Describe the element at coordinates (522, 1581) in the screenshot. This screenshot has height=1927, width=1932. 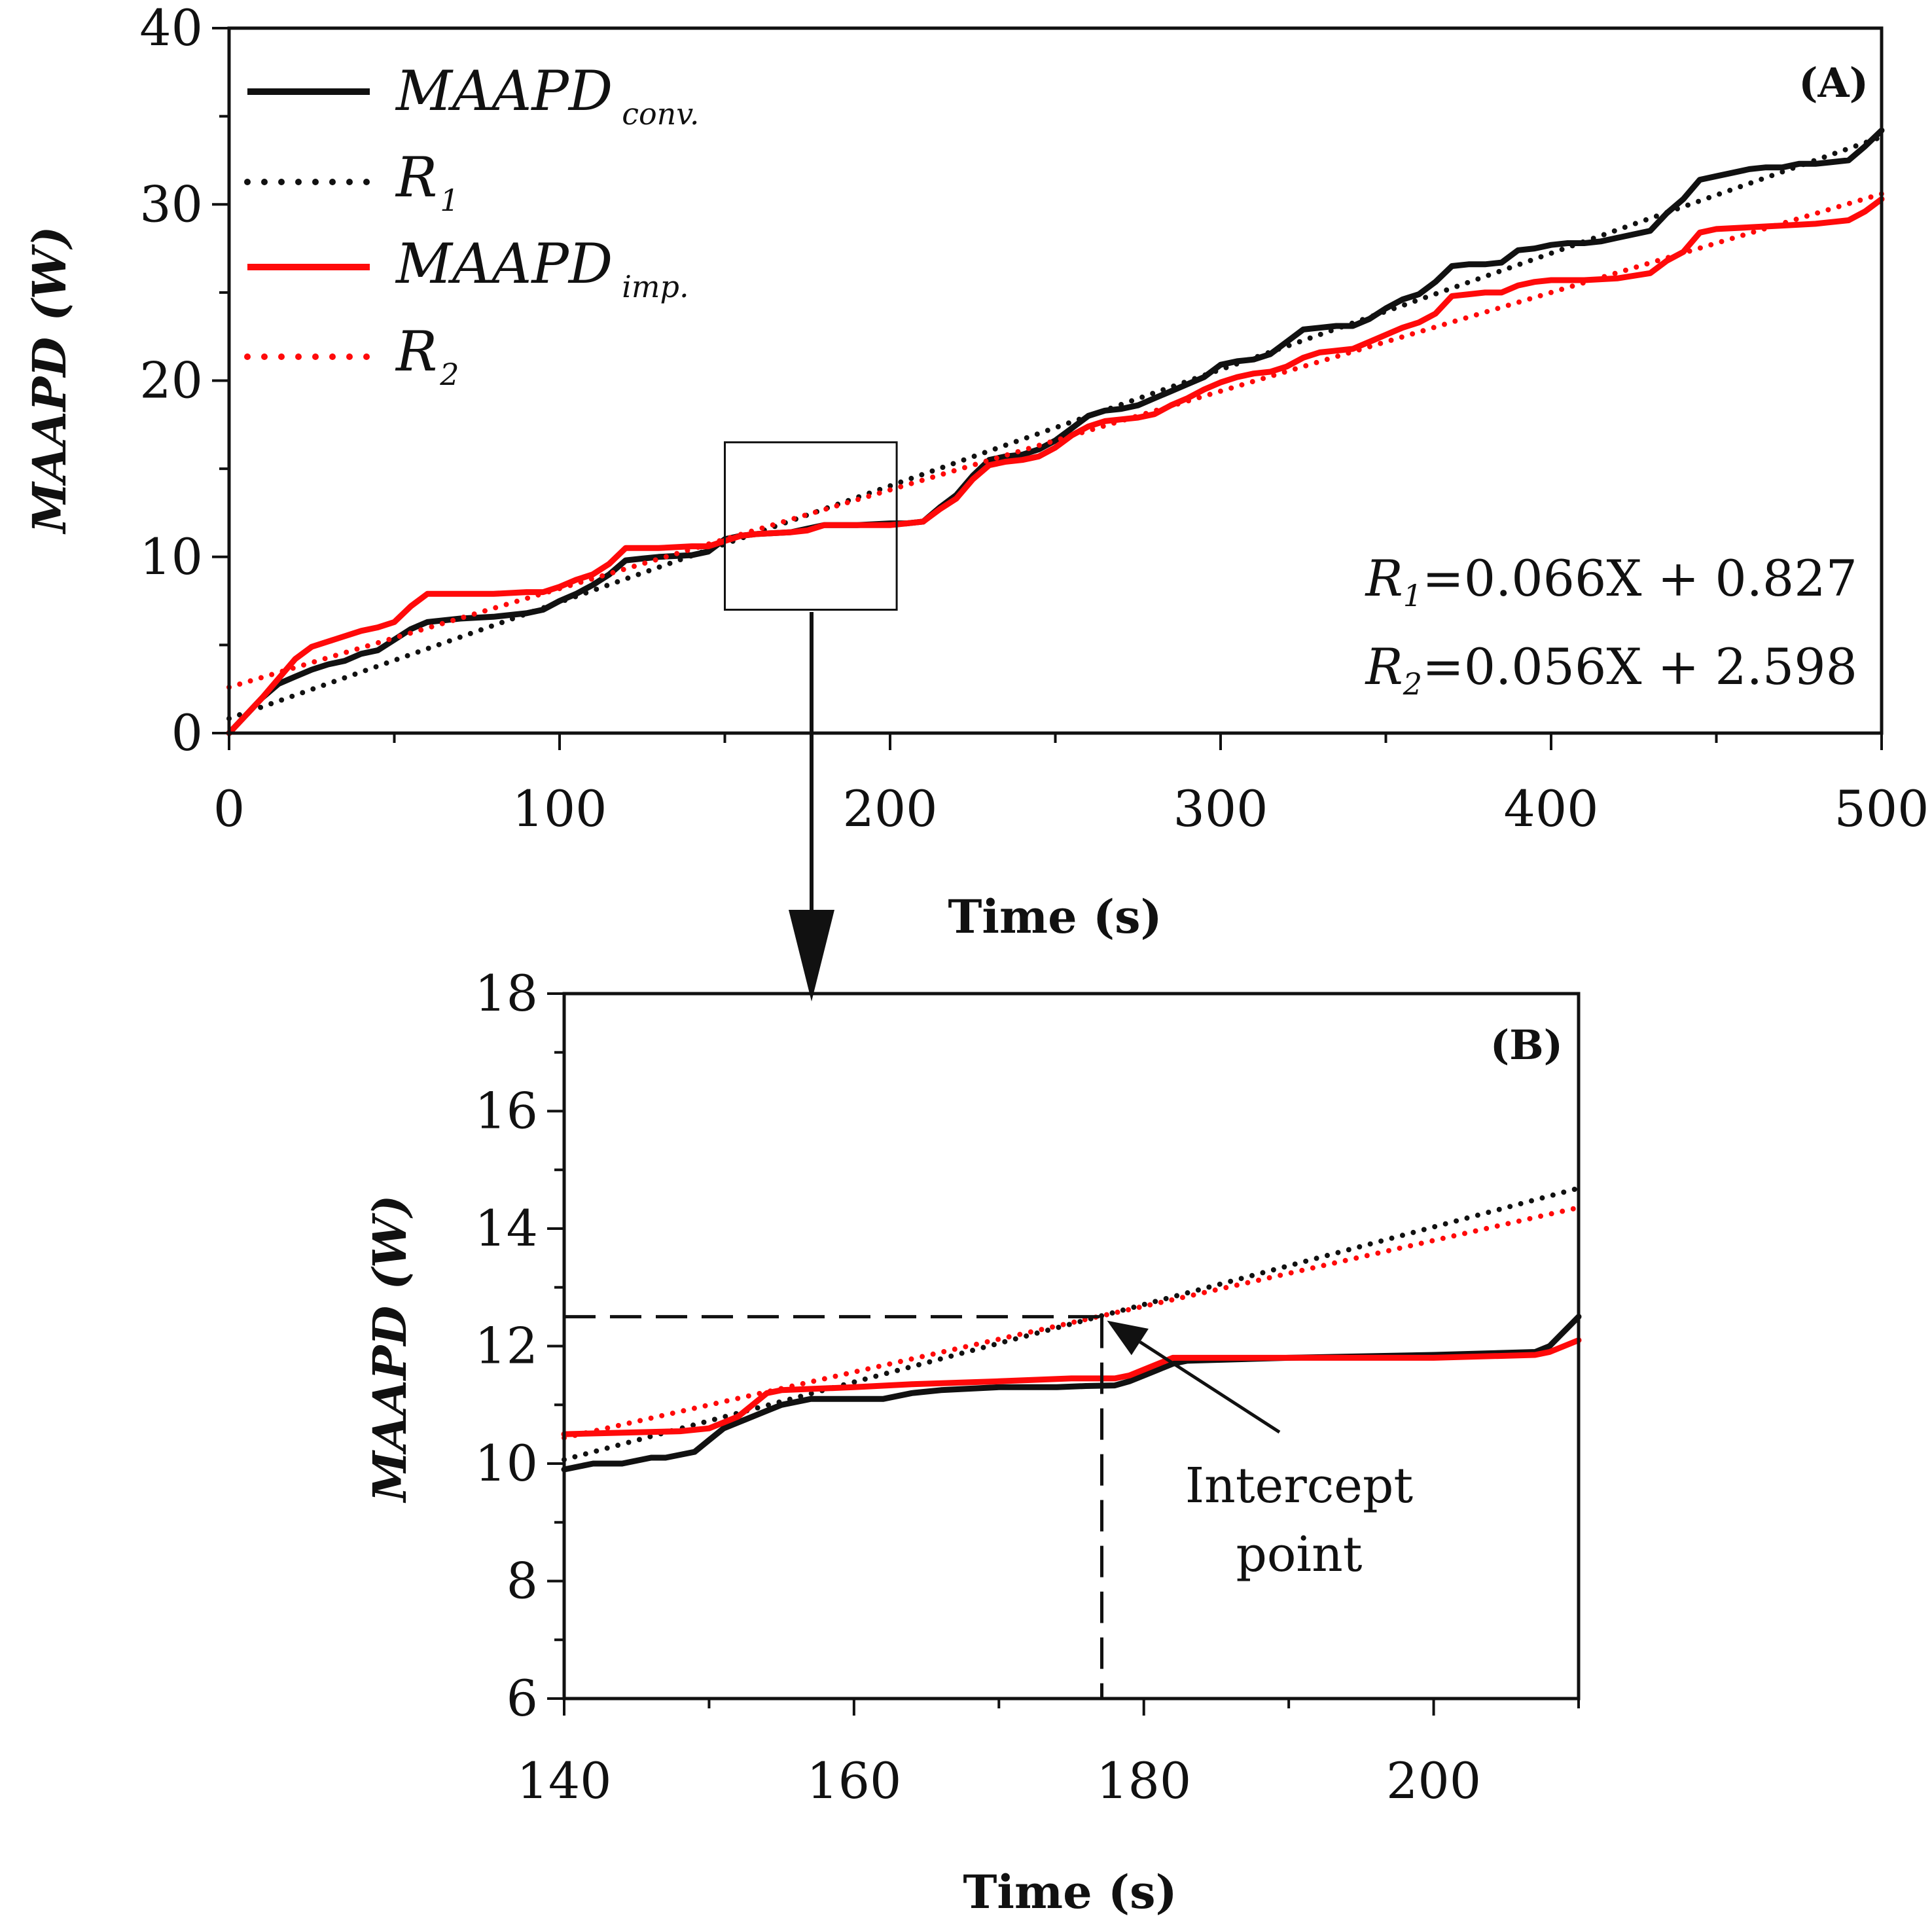
I see `y-tick-label: 8` at that location.